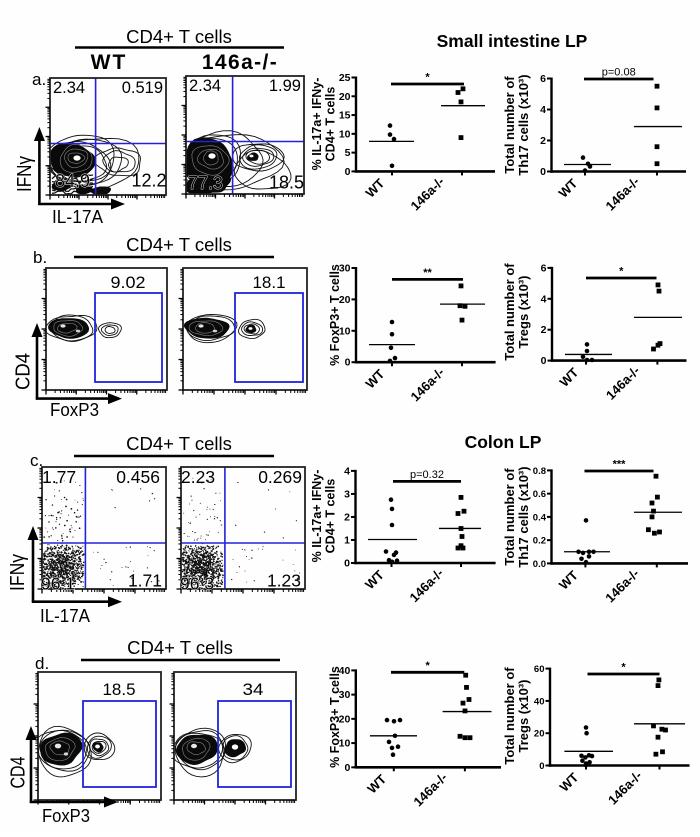 The height and width of the screenshot is (837, 700). I want to click on svg-text: 96.1, so click(58, 584).